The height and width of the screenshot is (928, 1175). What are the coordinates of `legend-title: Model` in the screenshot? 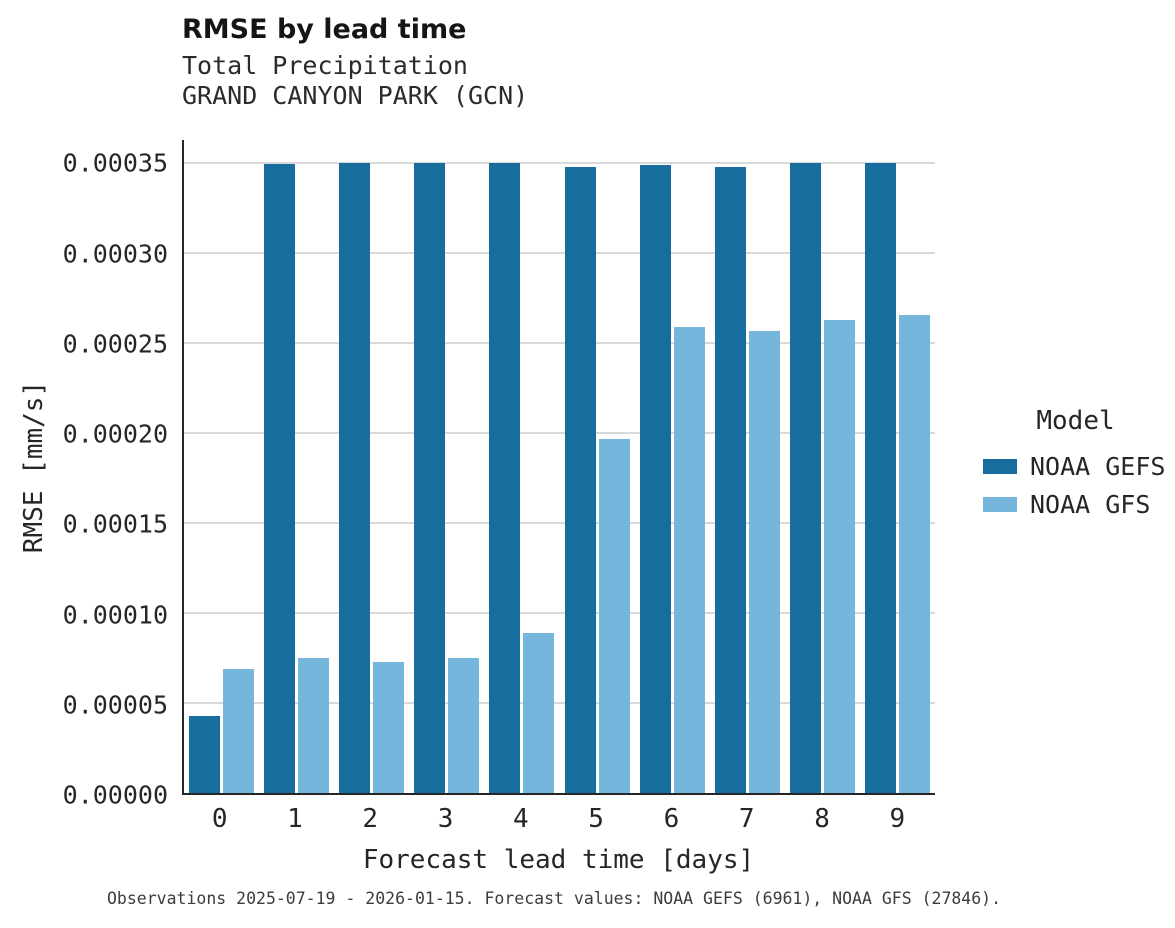 It's located at (1075, 421).